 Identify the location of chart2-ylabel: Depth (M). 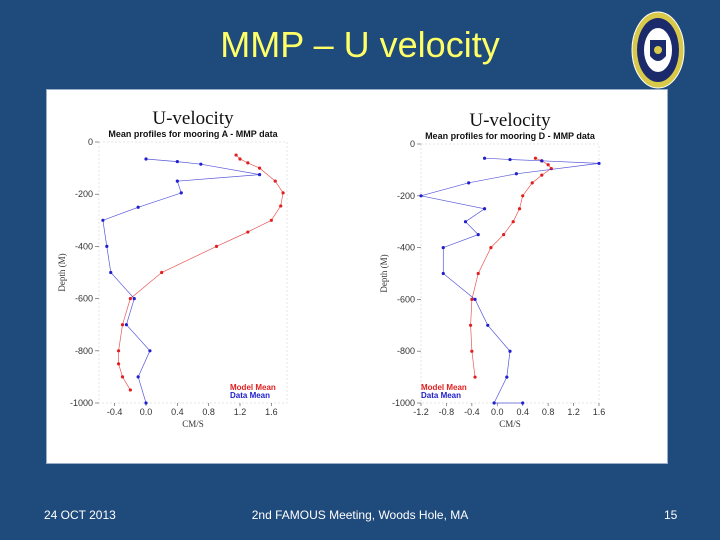
(384, 273).